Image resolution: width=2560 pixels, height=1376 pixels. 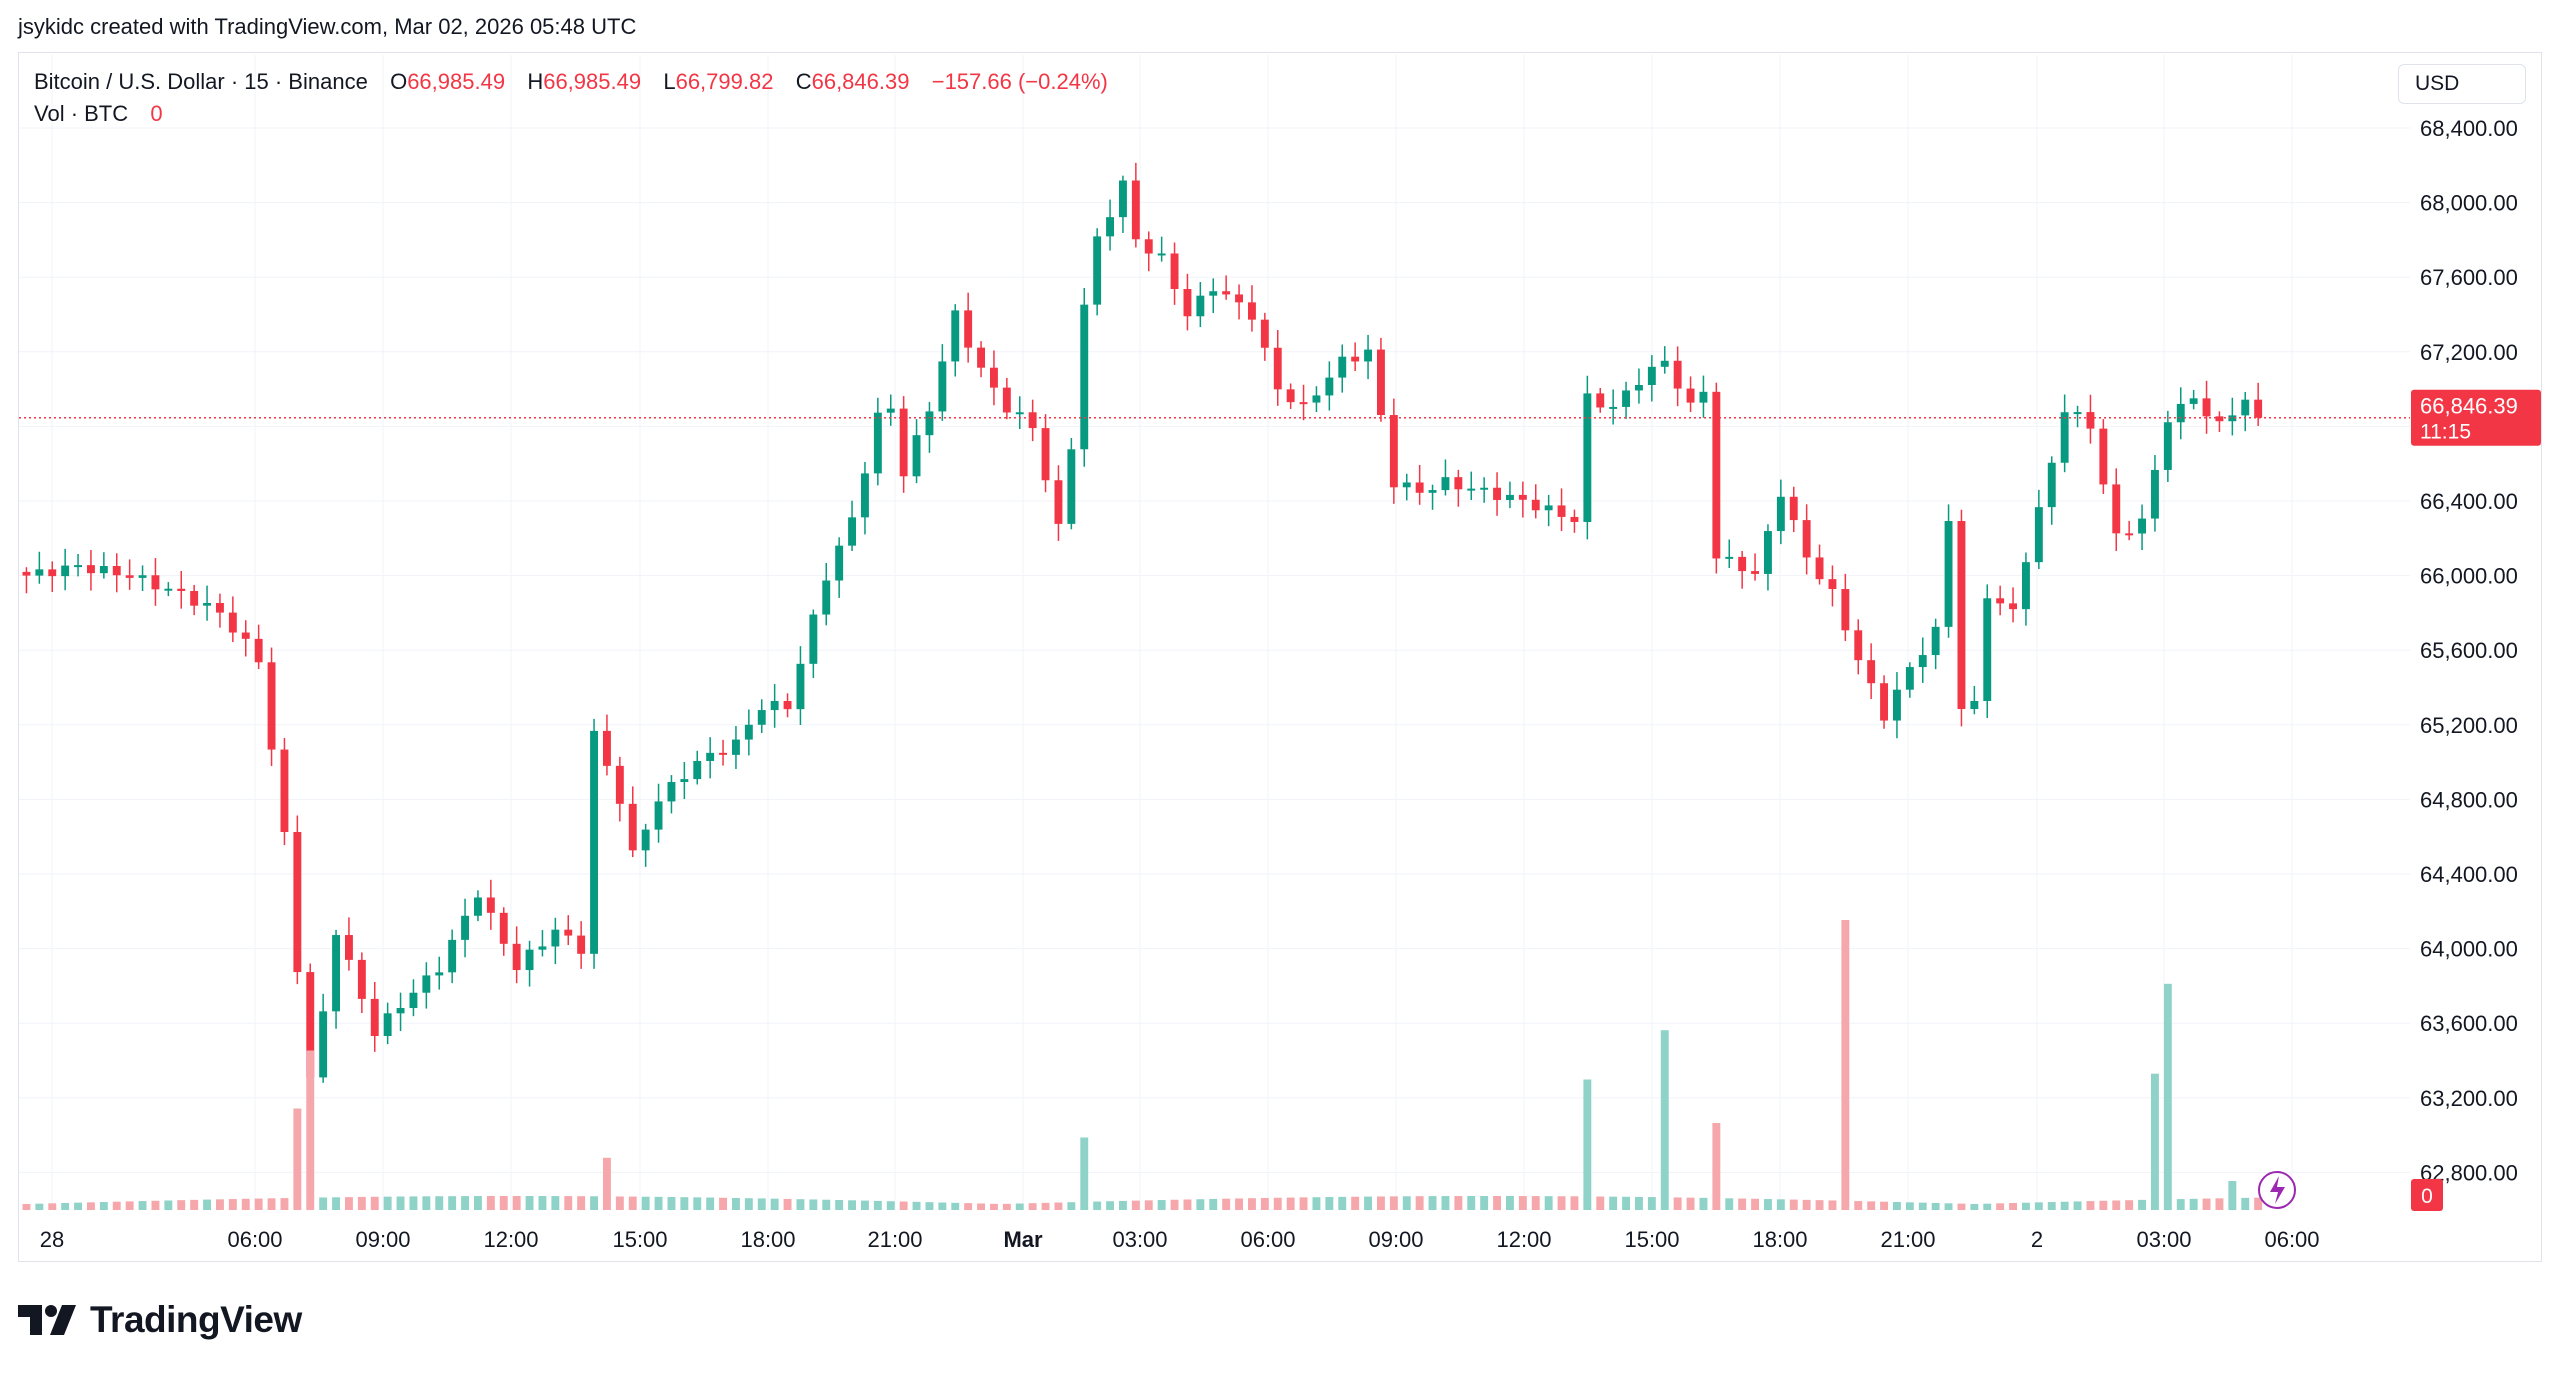 I want to click on x-tick-label: 18:00, so click(x=1779, y=1239).